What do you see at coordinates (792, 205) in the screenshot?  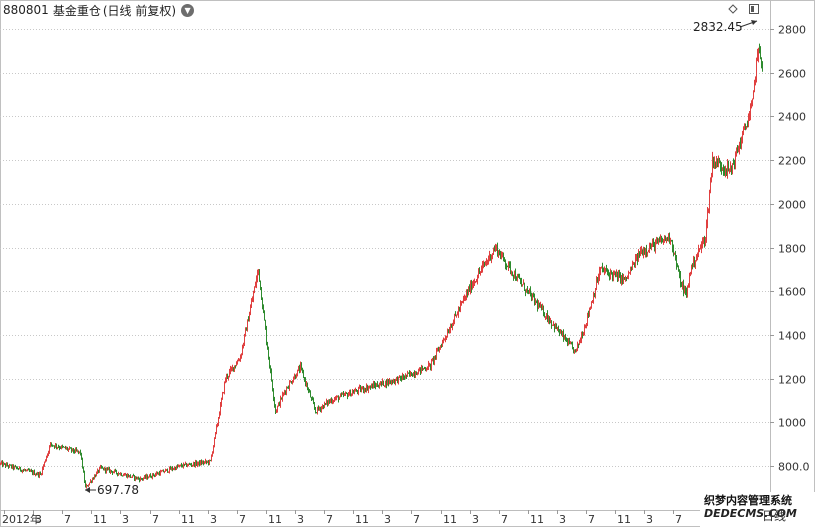 I see `y-tick-label: 2000` at bounding box center [792, 205].